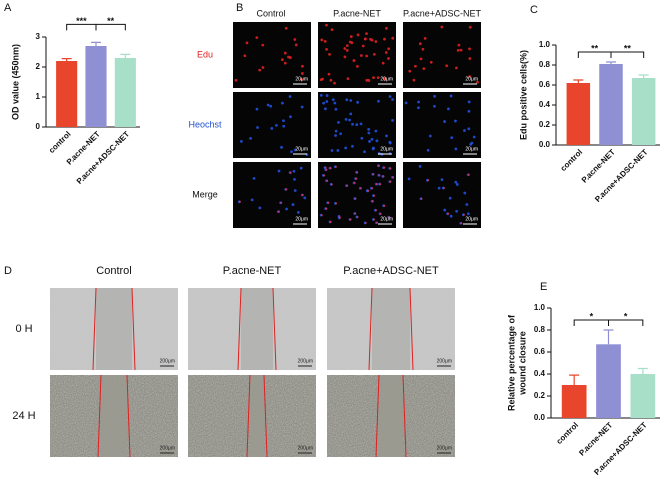 Image resolution: width=669 pixels, height=483 pixels. I want to click on panel-label: A, so click(8, 8).